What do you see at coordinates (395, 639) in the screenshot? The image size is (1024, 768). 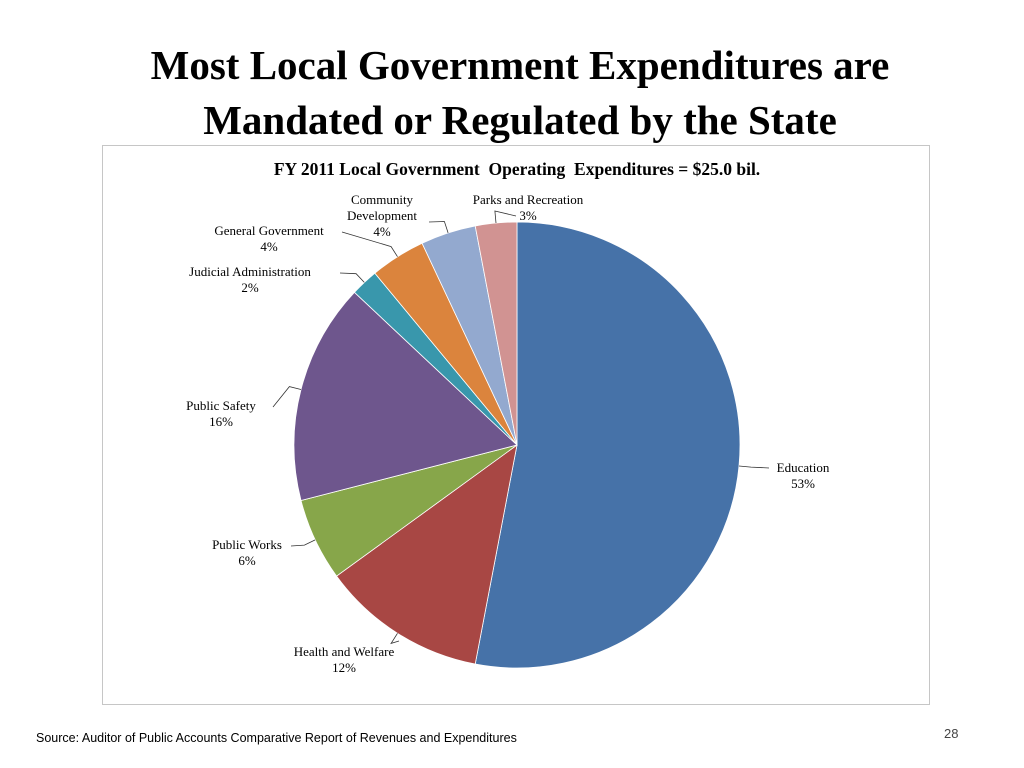 I see `leader-line-health-and-welfare` at bounding box center [395, 639].